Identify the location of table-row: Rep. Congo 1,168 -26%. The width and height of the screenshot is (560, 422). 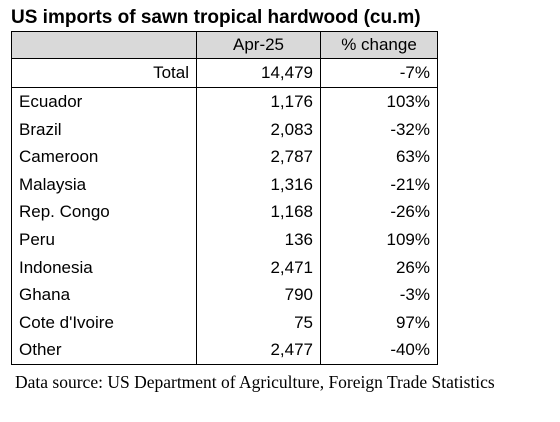
(224, 212).